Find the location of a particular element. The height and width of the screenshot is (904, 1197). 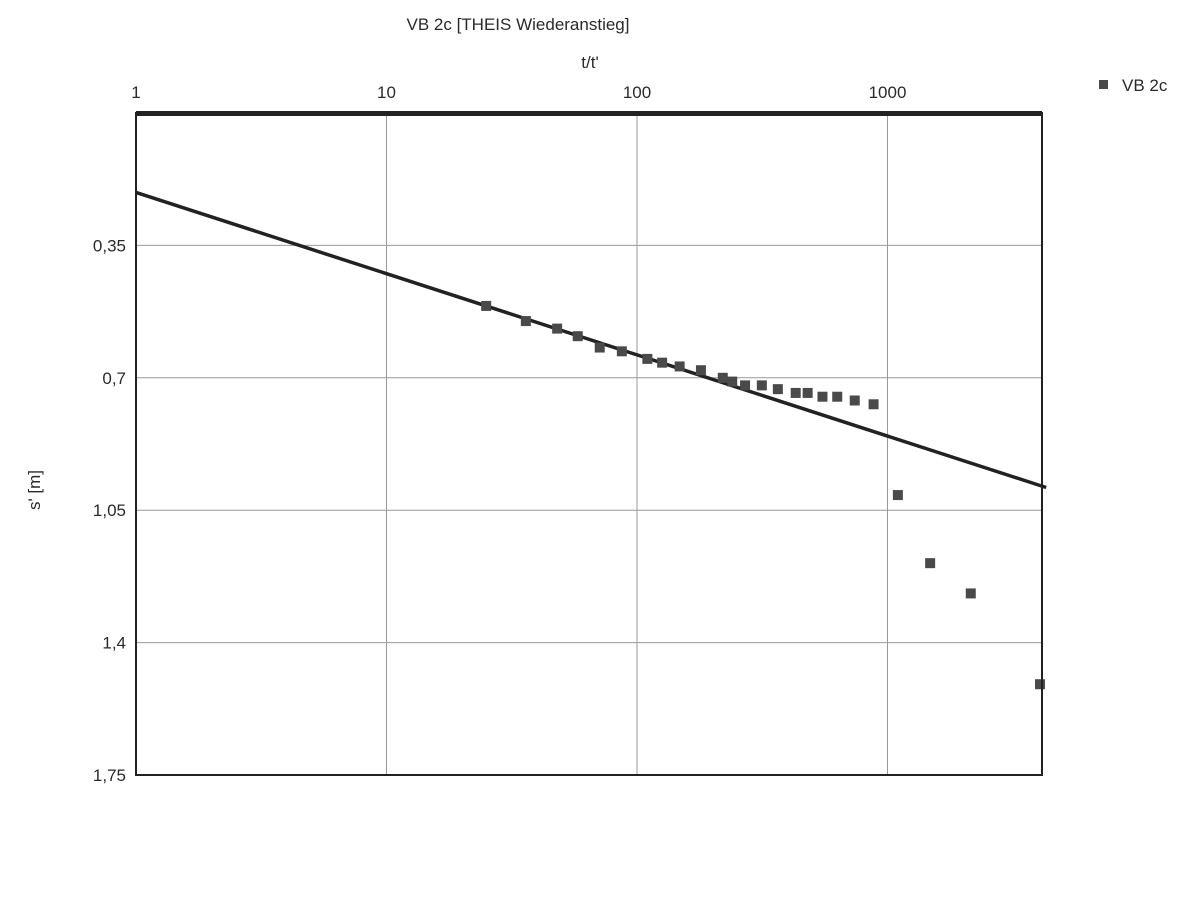

x-axis-title: t/t' is located at coordinates (589, 62).